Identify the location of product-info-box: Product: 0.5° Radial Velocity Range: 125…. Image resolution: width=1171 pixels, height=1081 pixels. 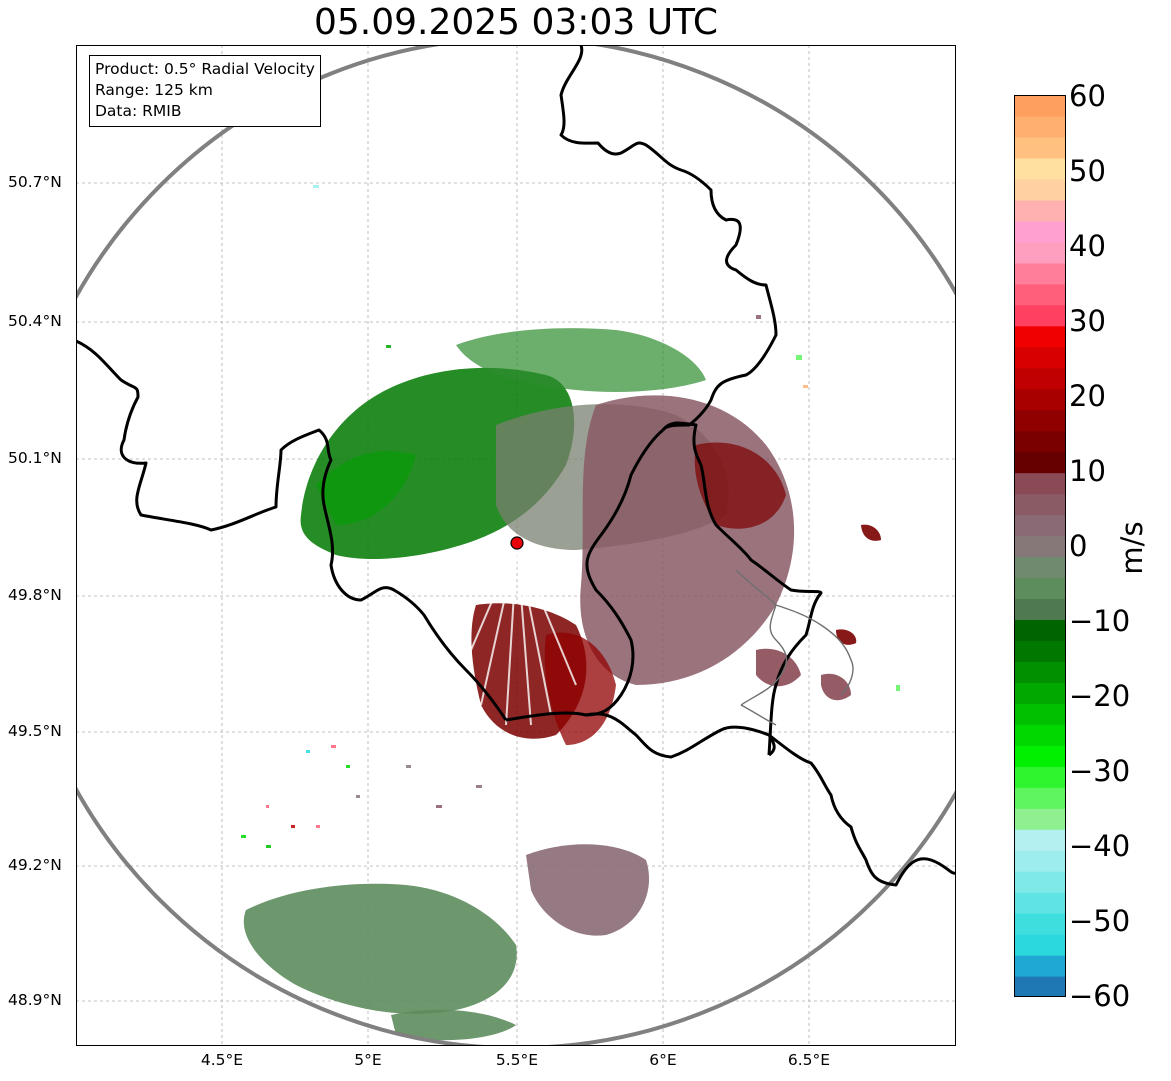
(205, 91).